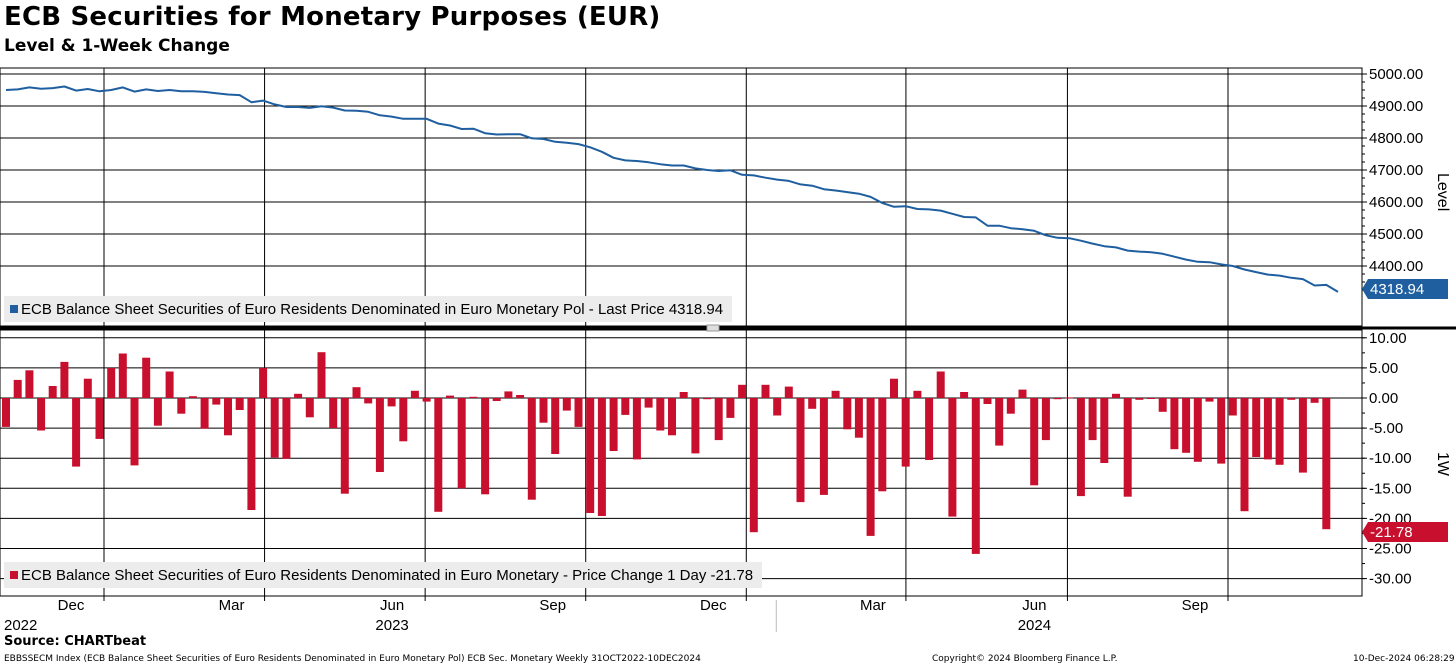 This screenshot has width=1456, height=666. What do you see at coordinates (1396, 106) in the screenshot?
I see `level-y-tick-label: 4900.00` at bounding box center [1396, 106].